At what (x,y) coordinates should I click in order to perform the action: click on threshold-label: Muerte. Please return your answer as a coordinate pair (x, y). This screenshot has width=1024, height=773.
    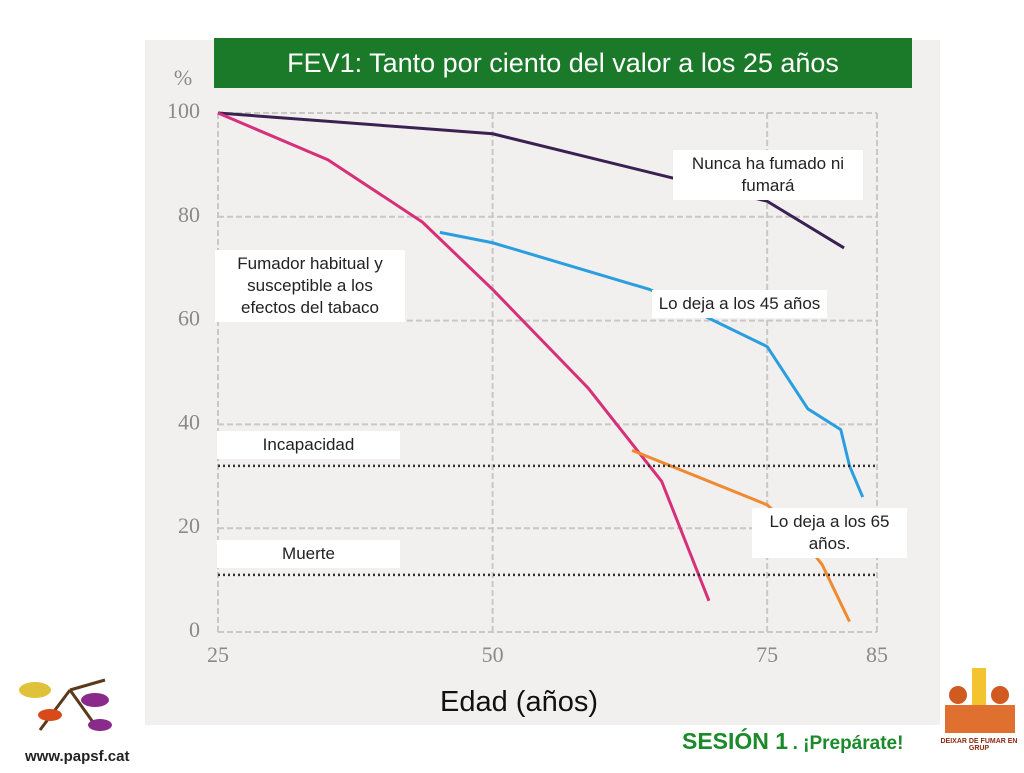
    Looking at the image, I should click on (308, 553).